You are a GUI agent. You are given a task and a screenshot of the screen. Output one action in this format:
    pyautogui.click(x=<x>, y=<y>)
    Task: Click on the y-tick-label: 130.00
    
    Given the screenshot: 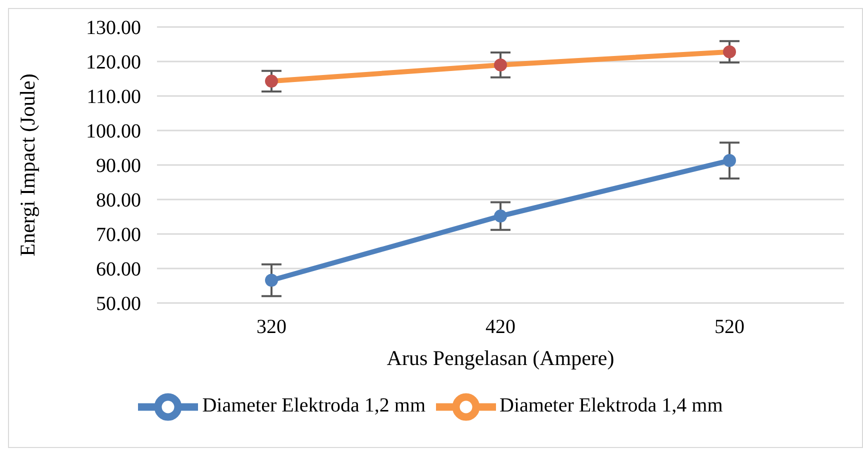 What is the action you would take?
    pyautogui.click(x=113, y=28)
    